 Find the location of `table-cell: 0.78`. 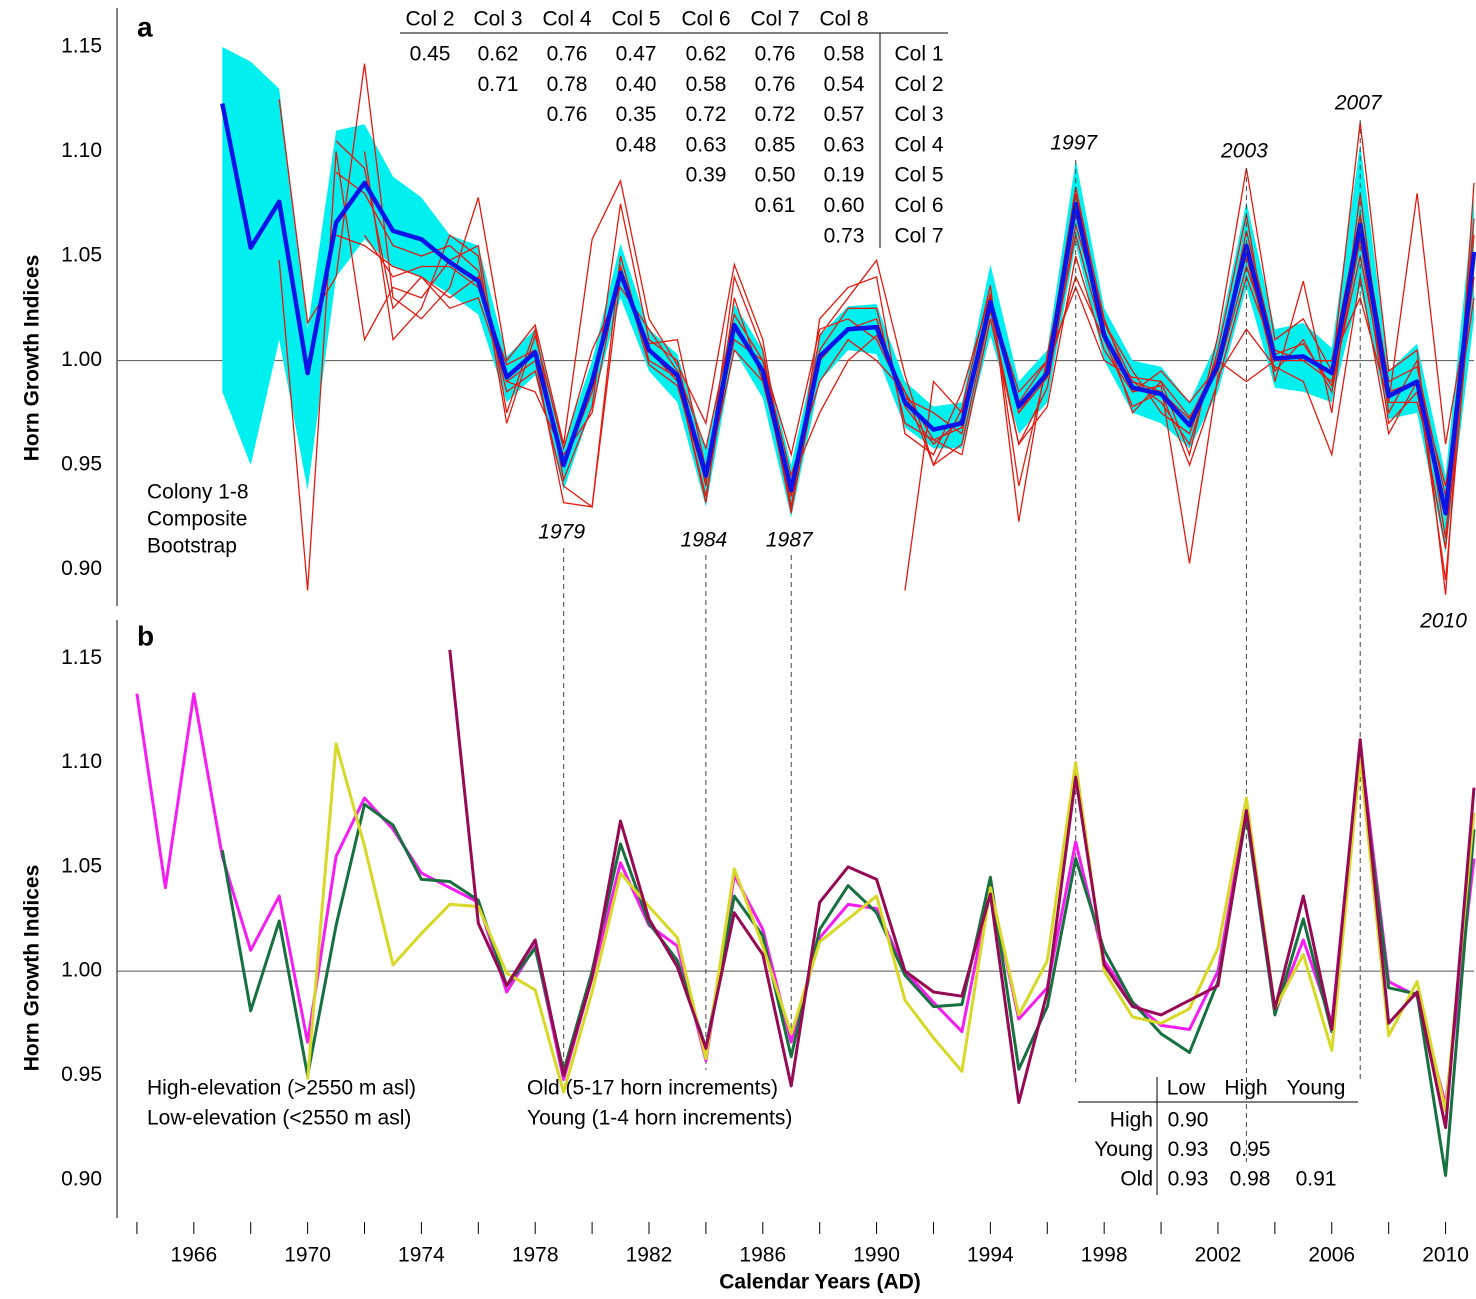

table-cell: 0.78 is located at coordinates (567, 84).